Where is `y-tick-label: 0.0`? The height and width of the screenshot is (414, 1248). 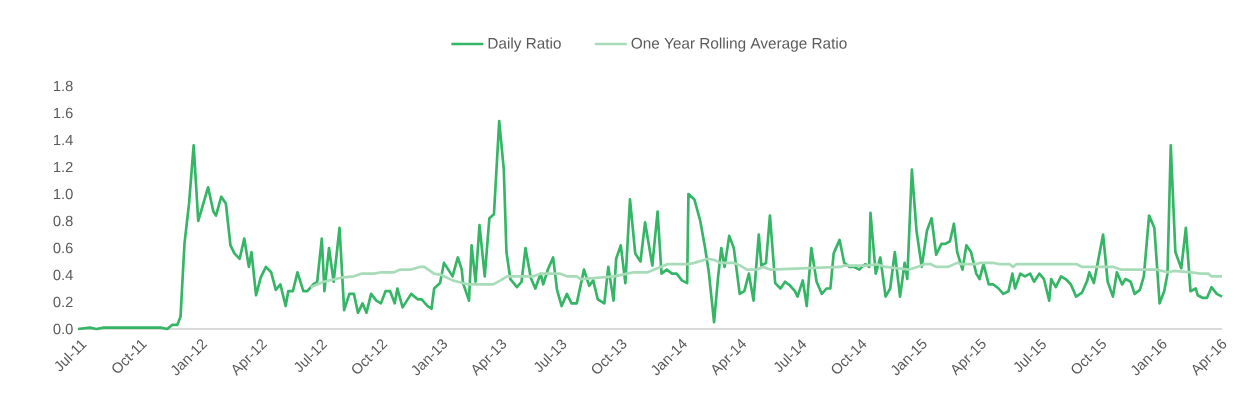 y-tick-label: 0.0 is located at coordinates (63, 329).